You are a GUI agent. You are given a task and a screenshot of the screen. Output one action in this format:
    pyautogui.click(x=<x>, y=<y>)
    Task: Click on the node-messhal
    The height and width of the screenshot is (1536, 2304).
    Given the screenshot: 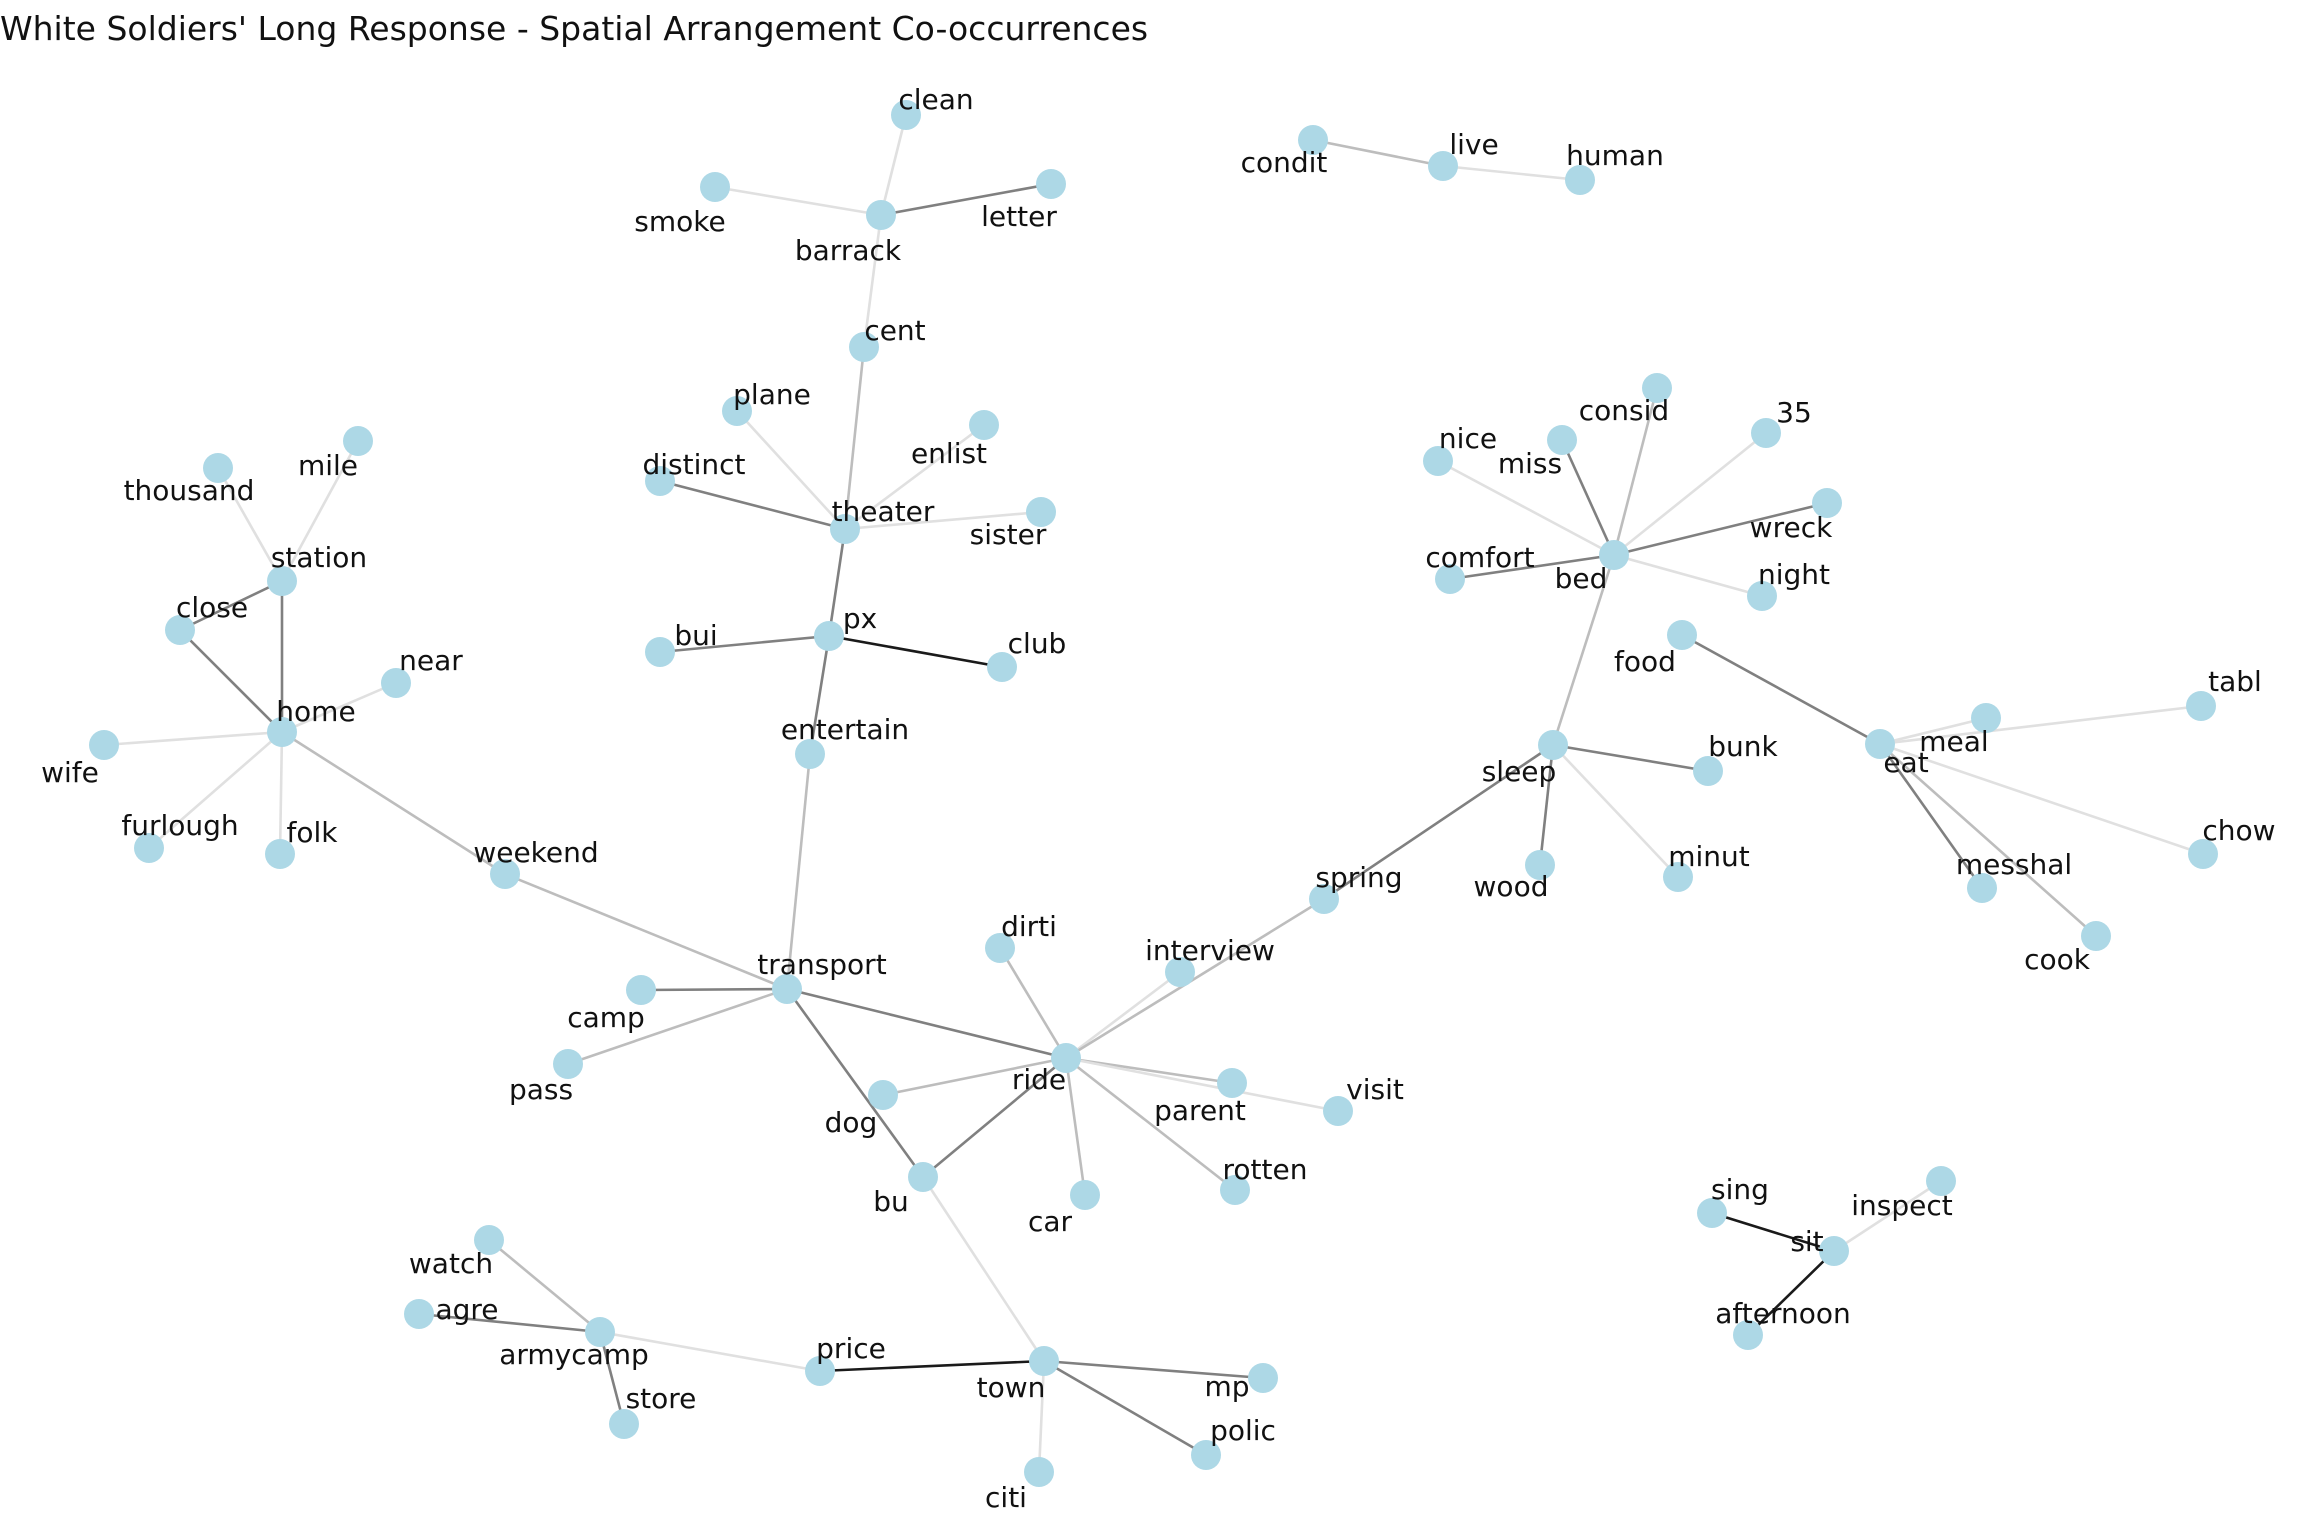 What is the action you would take?
    pyautogui.click(x=1982, y=888)
    